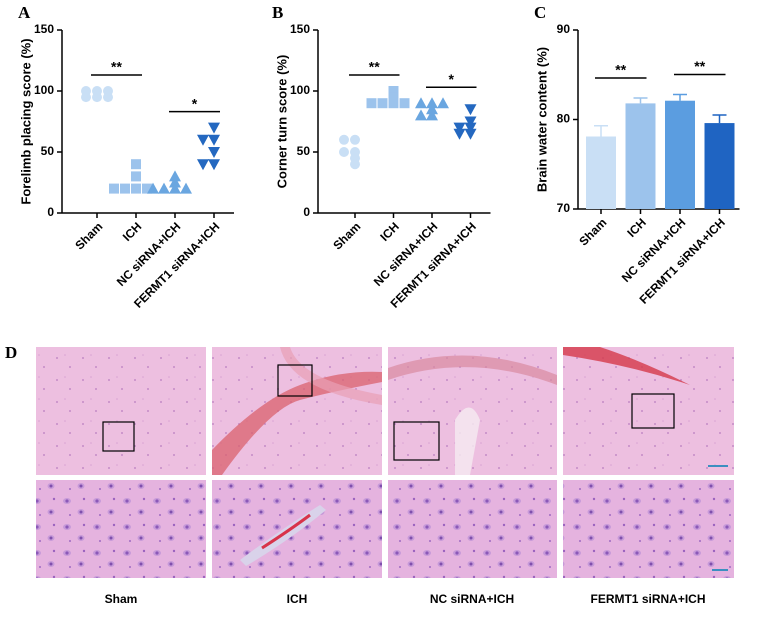 This screenshot has width=771, height=626. I want to click on caption: ICH, so click(297, 599).